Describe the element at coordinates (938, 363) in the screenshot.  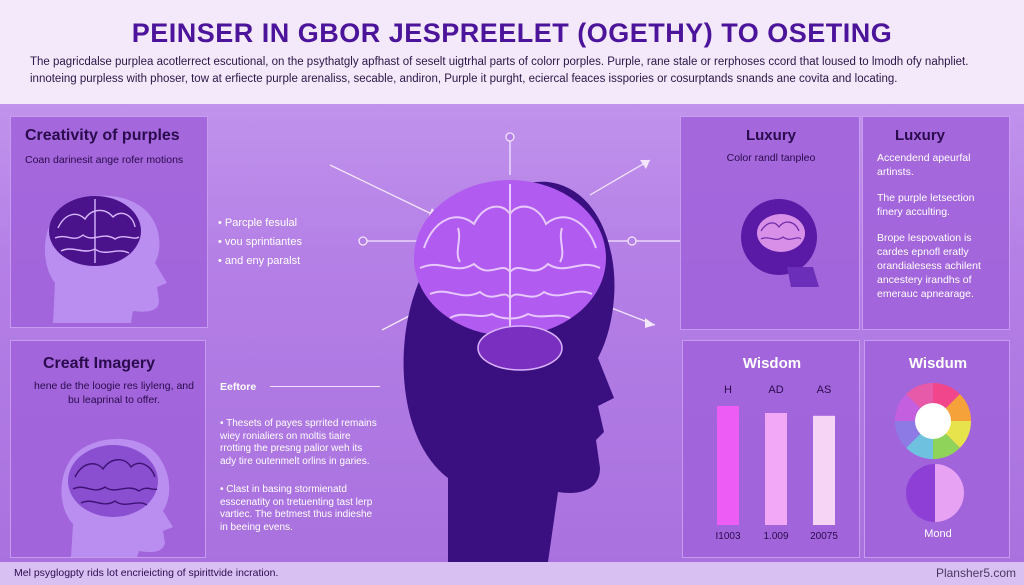
I see `wisdom-right-title: Wisdum` at that location.